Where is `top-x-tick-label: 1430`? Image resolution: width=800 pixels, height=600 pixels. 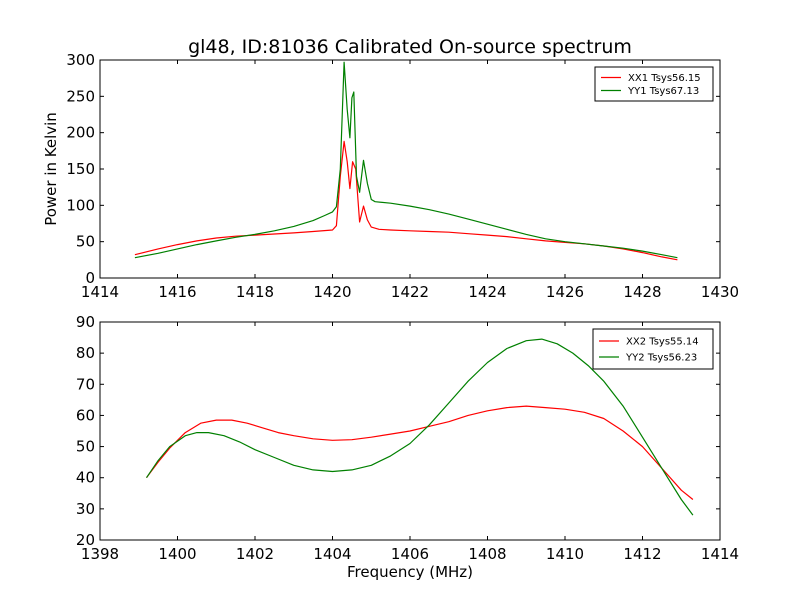
top-x-tick-label: 1430 is located at coordinates (720, 292).